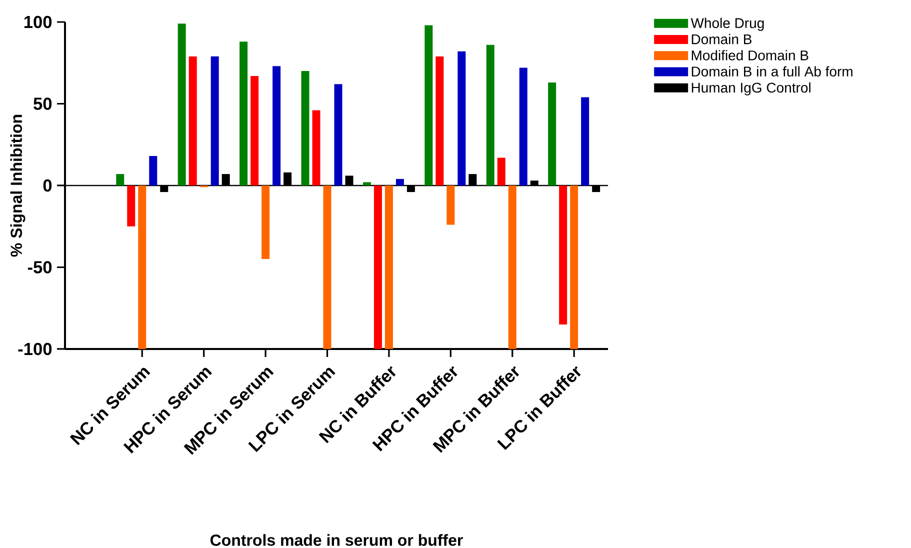 The width and height of the screenshot is (911, 548). What do you see at coordinates (751, 89) in the screenshot?
I see `legend-label: Human IgG Control` at bounding box center [751, 89].